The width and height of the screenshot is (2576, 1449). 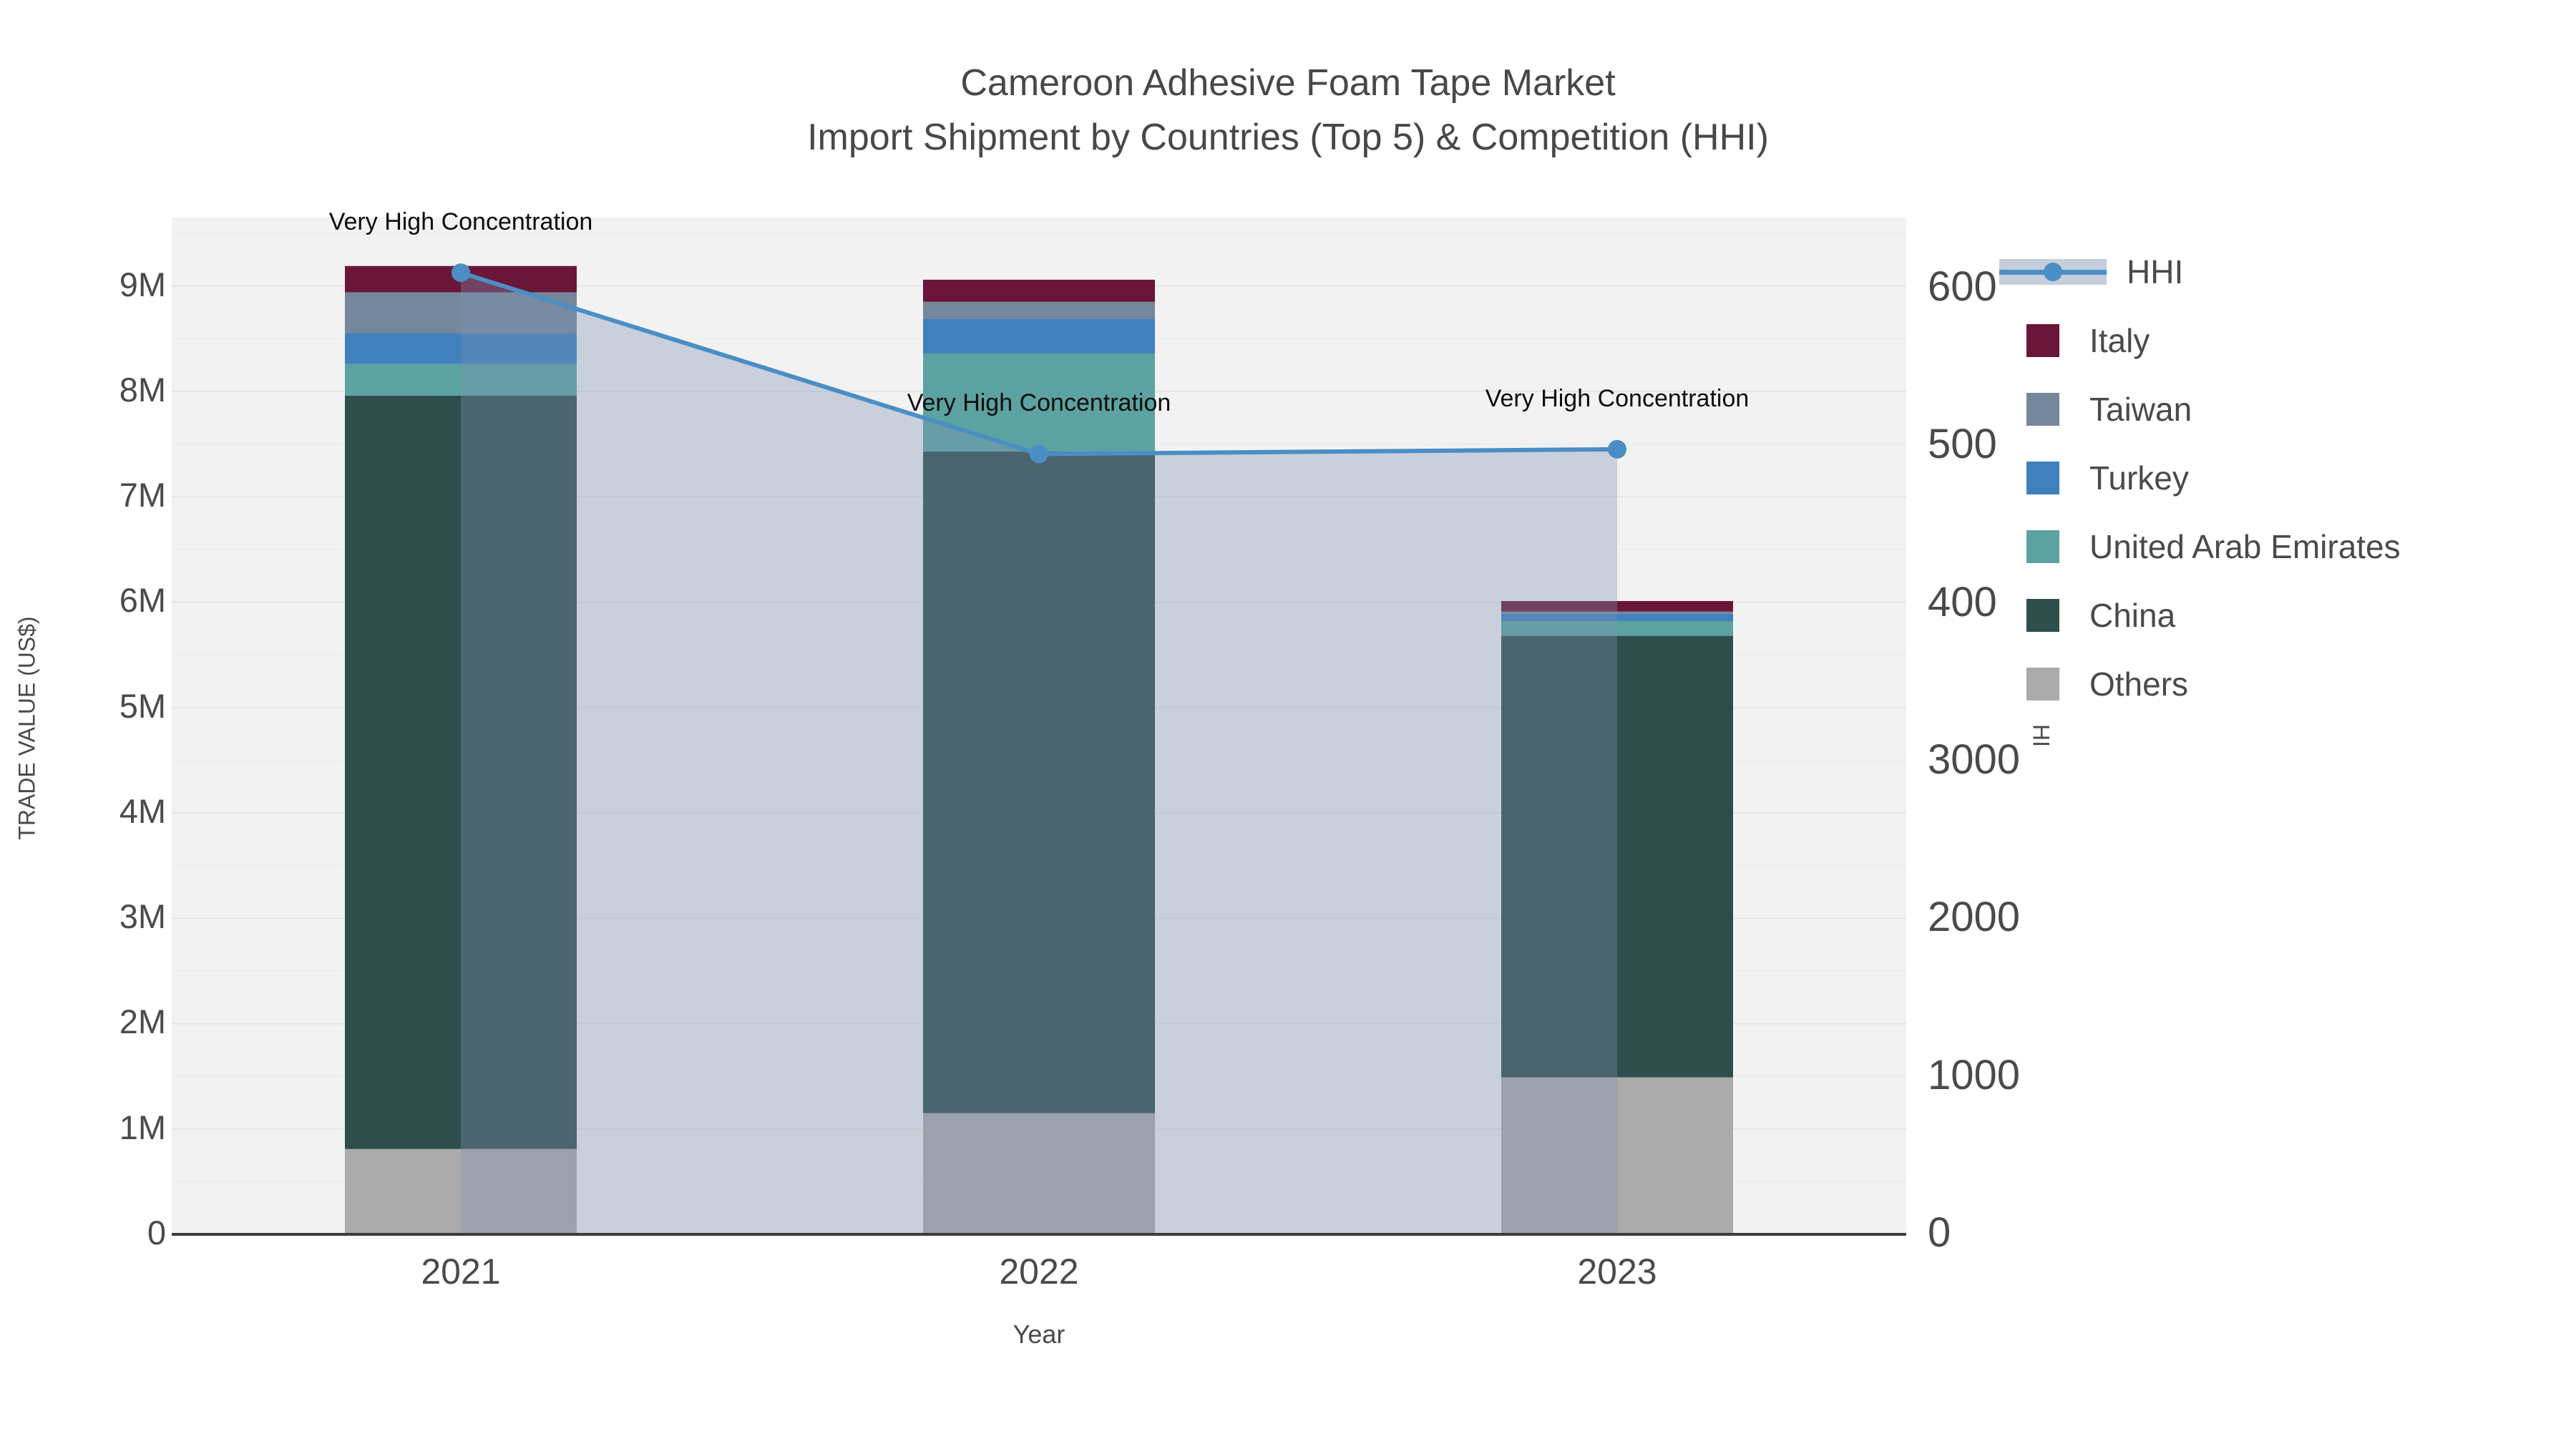 What do you see at coordinates (2245, 546) in the screenshot?
I see `legend-label: United Arab Emirates` at bounding box center [2245, 546].